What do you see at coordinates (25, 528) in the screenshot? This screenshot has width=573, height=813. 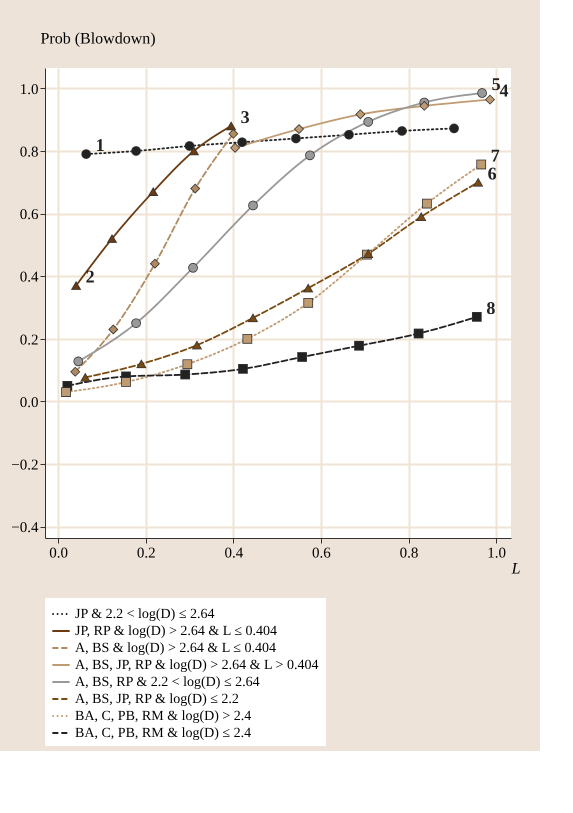 I see `y-tick-label: −0.4` at bounding box center [25, 528].